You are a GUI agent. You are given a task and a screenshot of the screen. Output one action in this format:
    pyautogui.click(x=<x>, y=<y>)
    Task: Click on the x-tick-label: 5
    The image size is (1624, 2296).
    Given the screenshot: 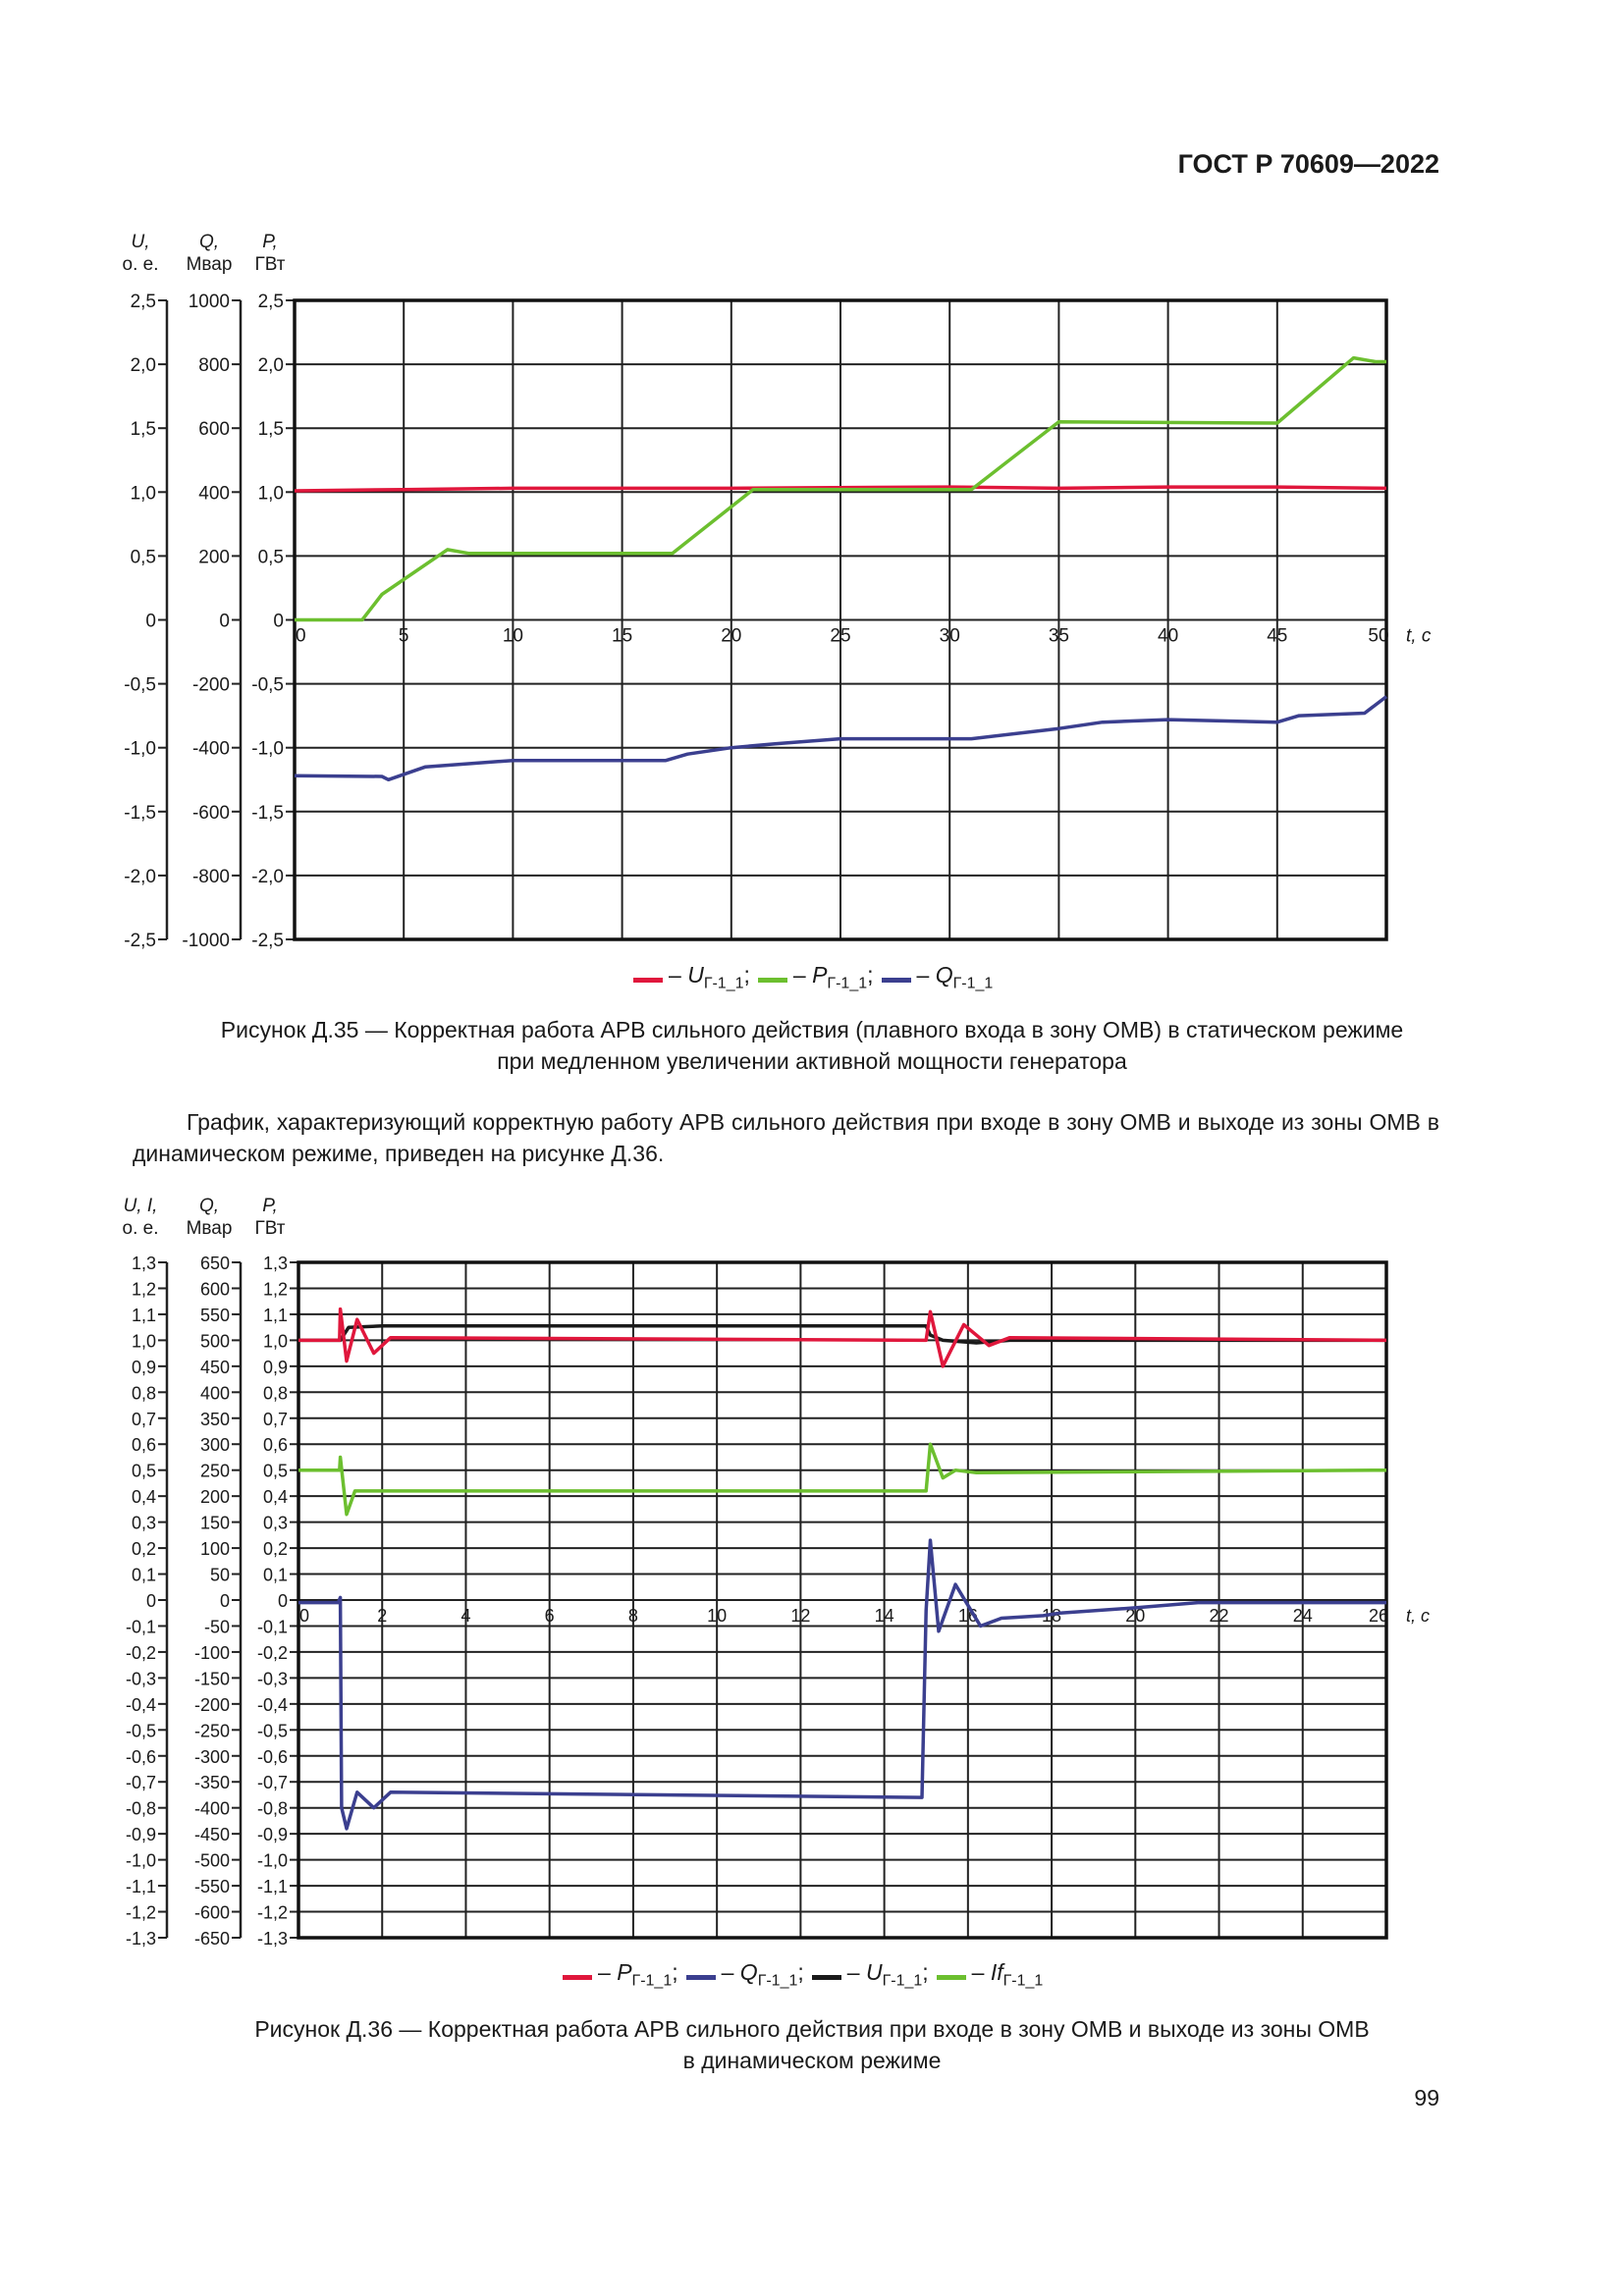 What is the action you would take?
    pyautogui.click(x=404, y=636)
    